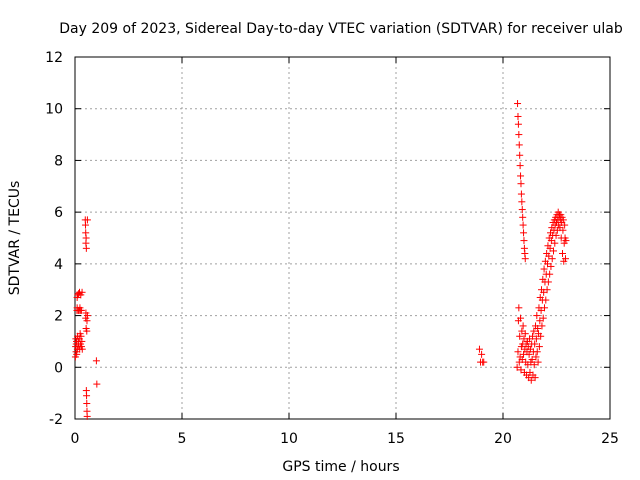 The width and height of the screenshot is (640, 480). I want to click on x-axis-label: GPS time / hours, so click(340, 467).